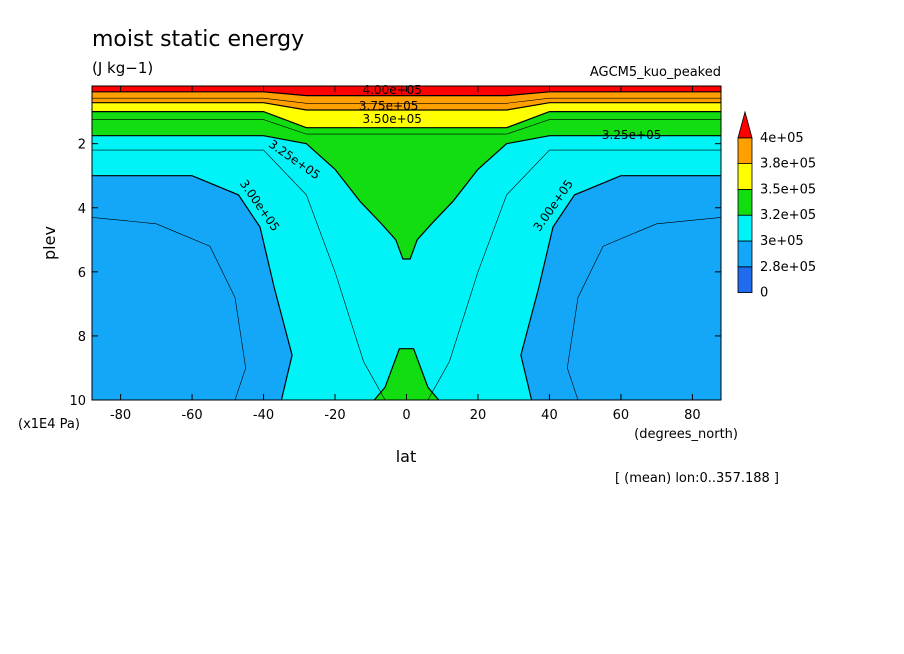  I want to click on x-tick-label-0: -80, so click(120, 415).